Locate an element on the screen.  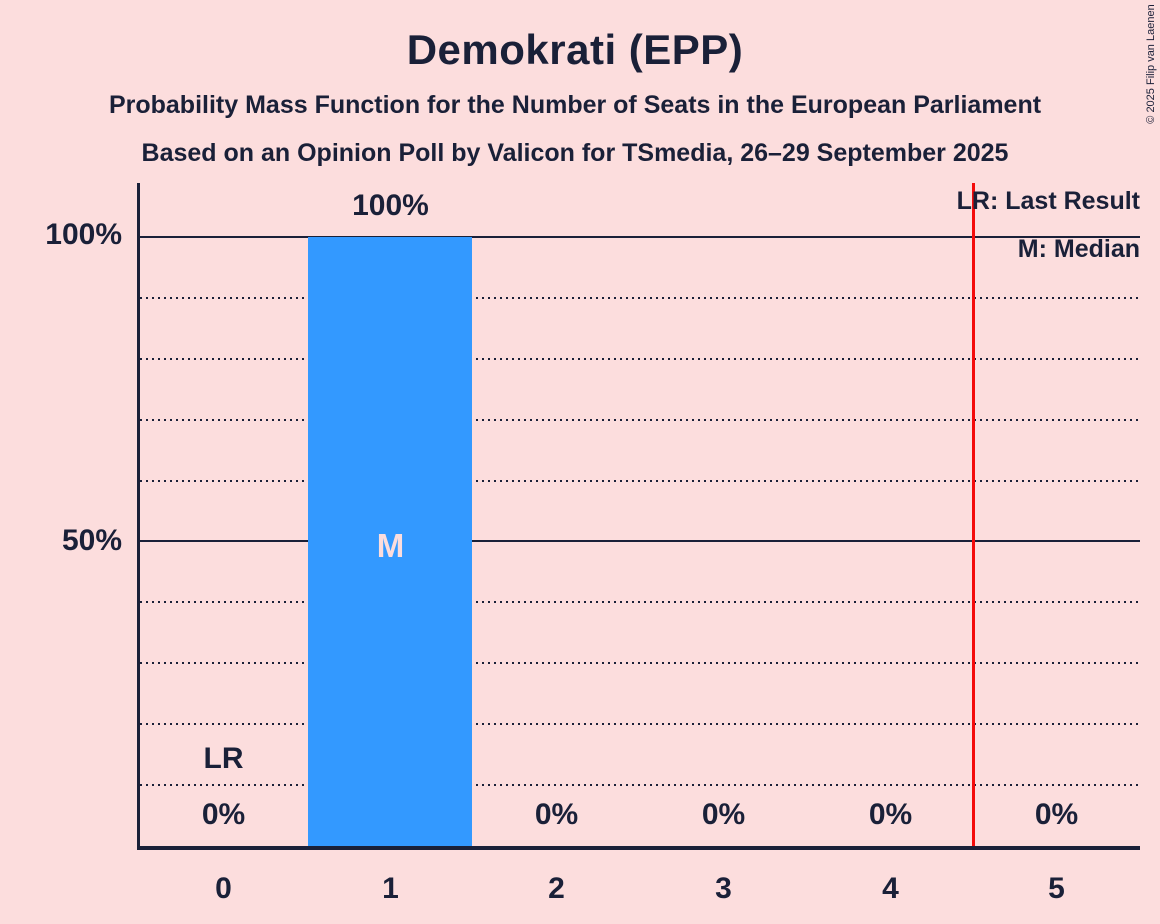
xtick-2: 2 is located at coordinates (556, 888).